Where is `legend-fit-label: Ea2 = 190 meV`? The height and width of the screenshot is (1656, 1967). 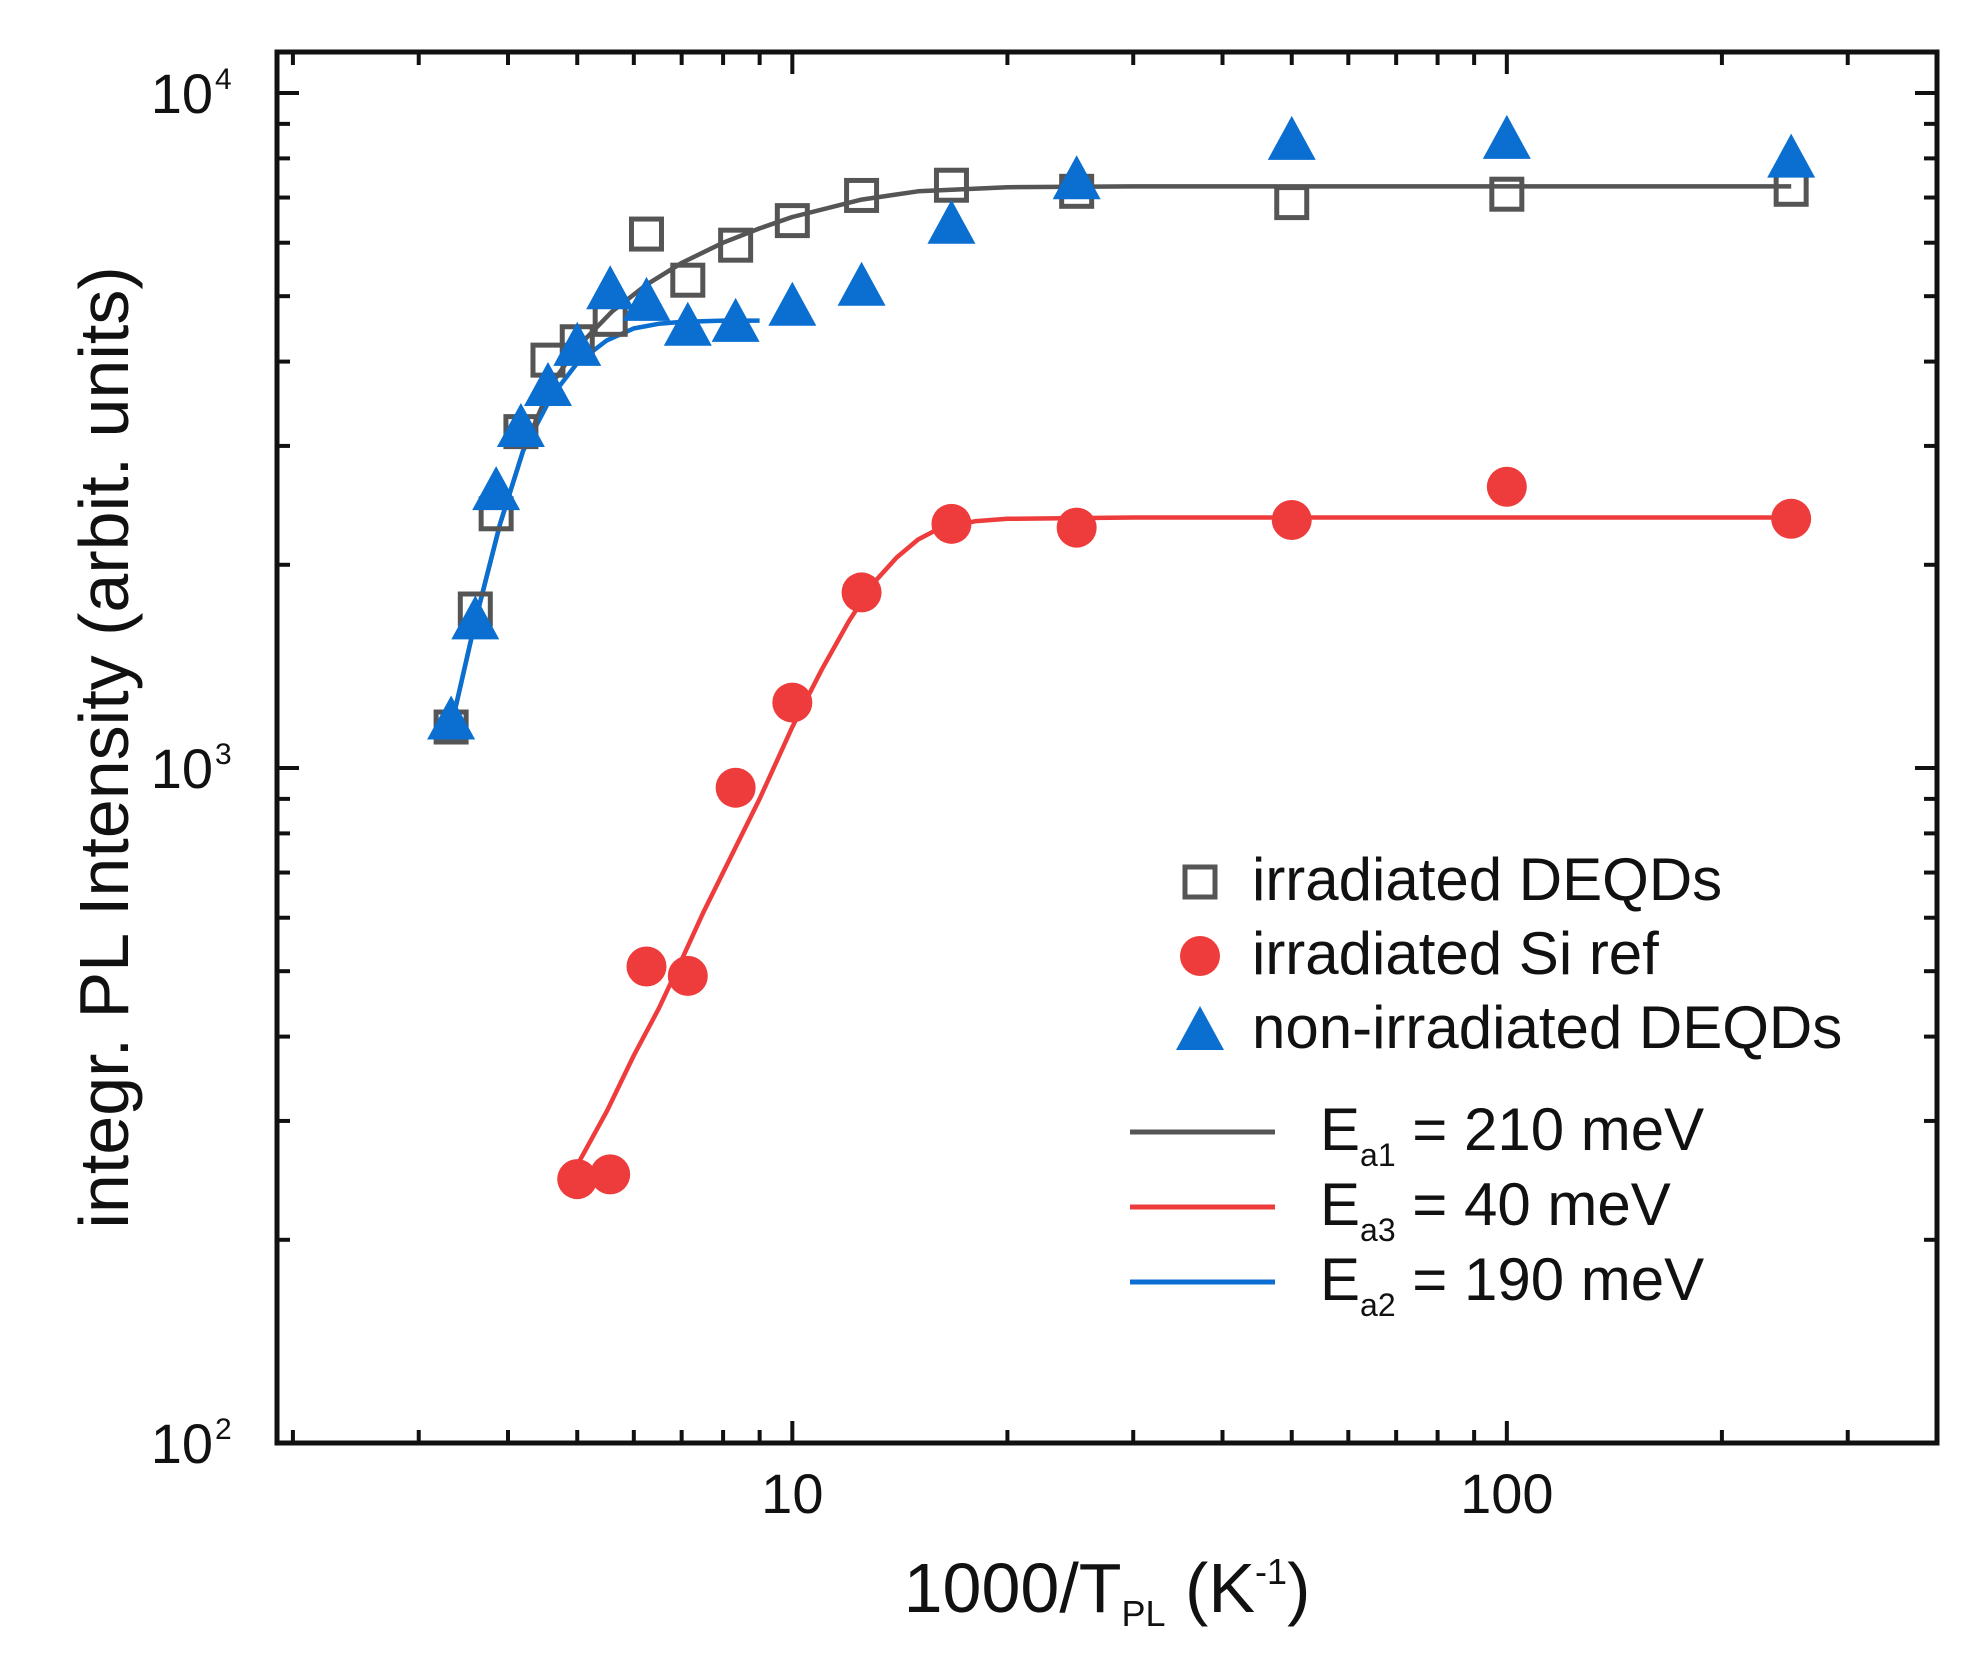 legend-fit-label: Ea2 = 190 meV is located at coordinates (1512, 1284).